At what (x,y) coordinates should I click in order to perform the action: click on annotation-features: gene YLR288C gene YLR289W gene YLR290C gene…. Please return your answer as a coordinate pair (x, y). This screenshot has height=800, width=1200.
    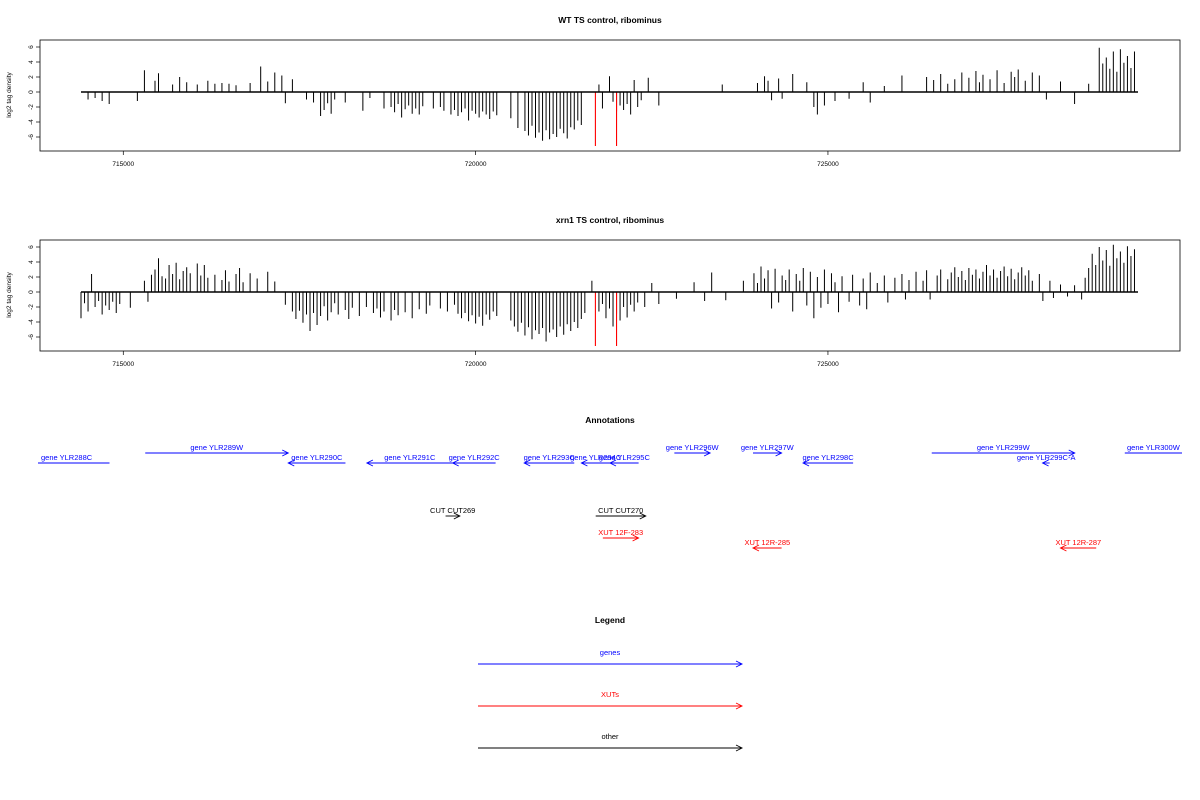
    Looking at the image, I should click on (610, 497).